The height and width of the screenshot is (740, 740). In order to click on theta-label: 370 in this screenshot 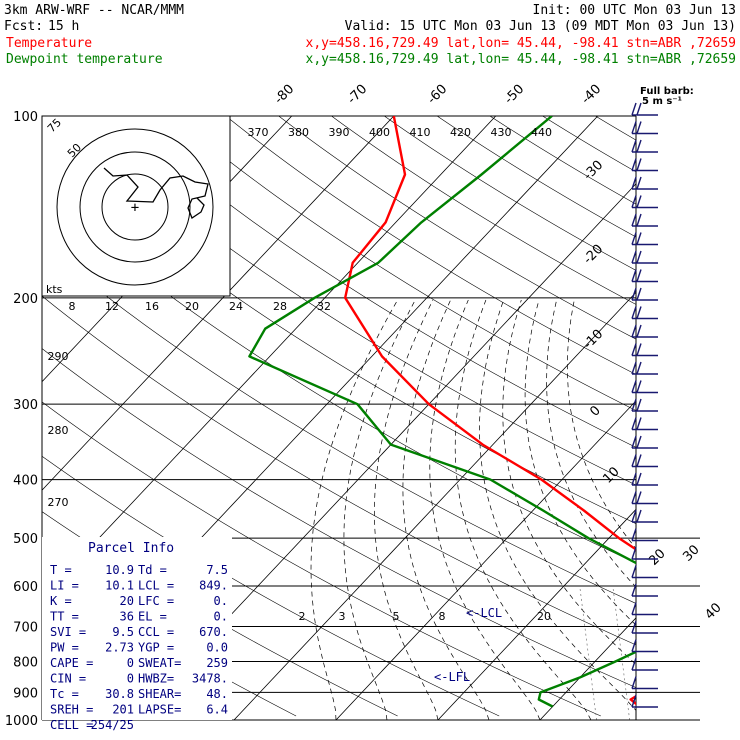, I will do `click(258, 132)`.